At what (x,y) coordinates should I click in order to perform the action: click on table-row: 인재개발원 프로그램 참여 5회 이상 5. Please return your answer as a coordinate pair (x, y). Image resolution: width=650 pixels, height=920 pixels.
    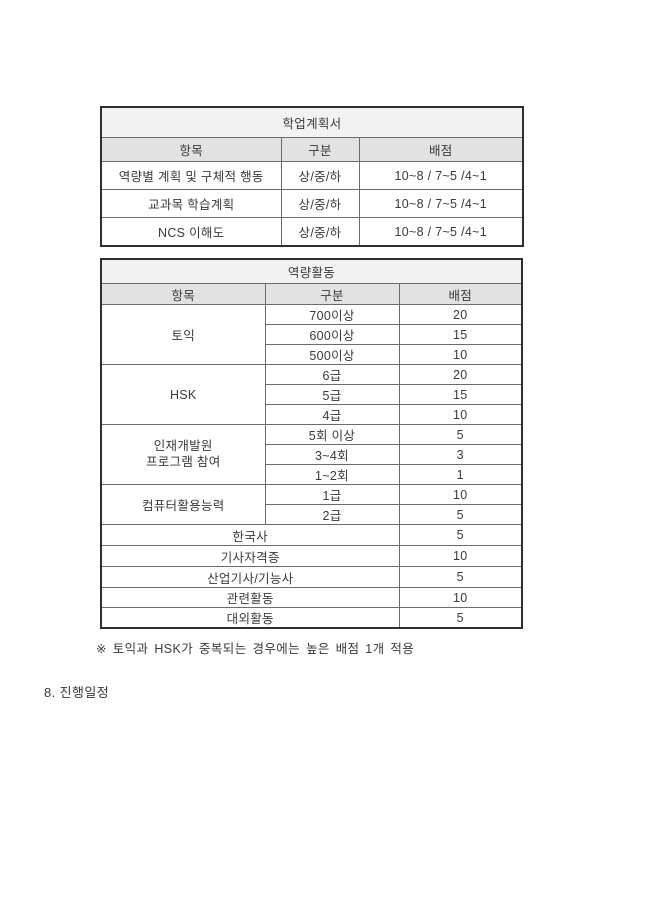
    Looking at the image, I should click on (311, 454).